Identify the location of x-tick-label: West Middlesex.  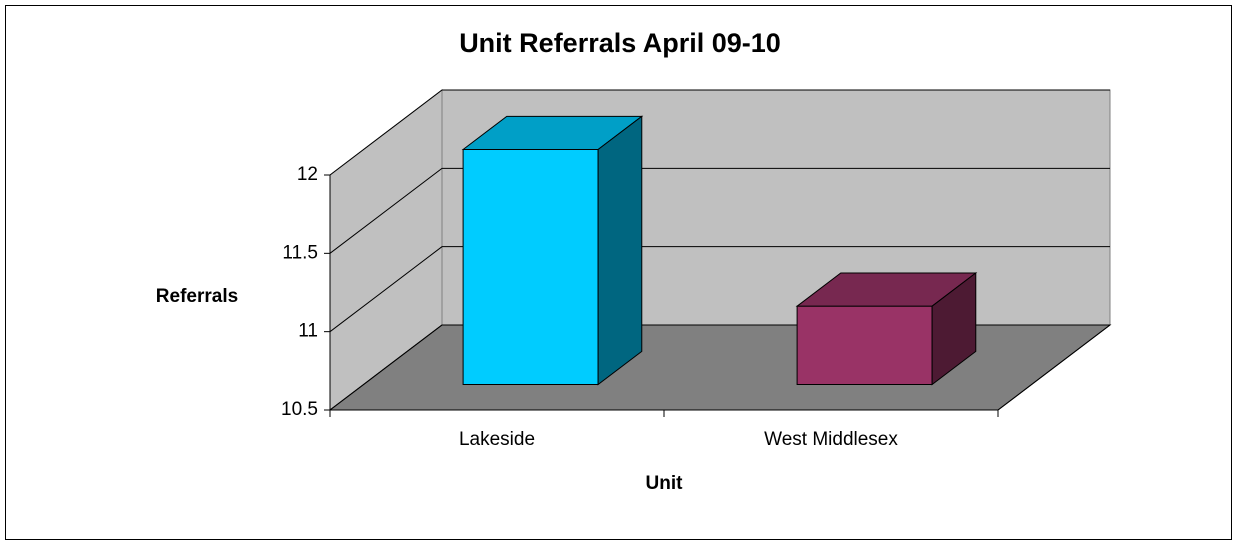
(831, 439).